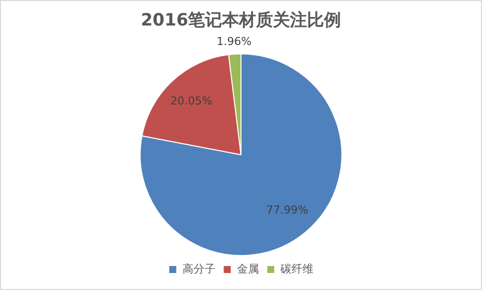  What do you see at coordinates (191, 101) in the screenshot?
I see `data-label: 20.05%` at bounding box center [191, 101].